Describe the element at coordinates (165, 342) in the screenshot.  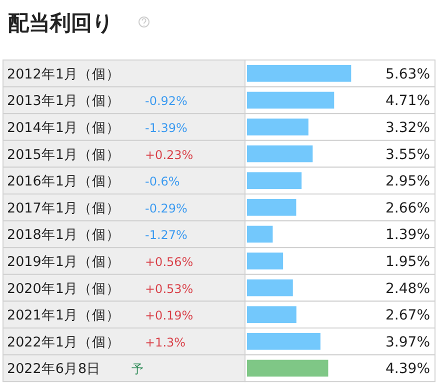
I see `text: +1.3%` at that location.